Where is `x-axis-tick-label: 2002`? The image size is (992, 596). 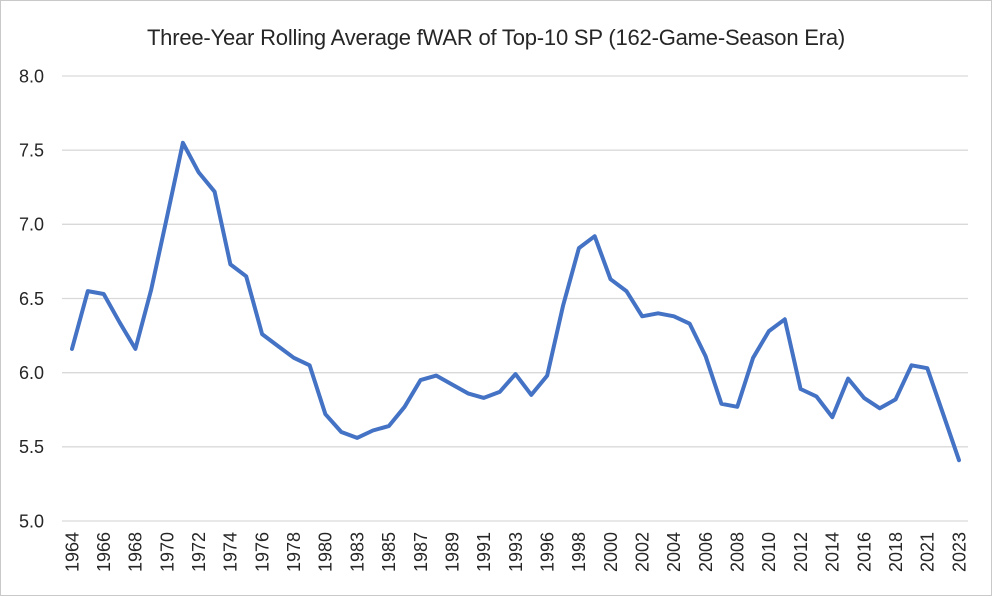
x-axis-tick-label: 2002 is located at coordinates (643, 552).